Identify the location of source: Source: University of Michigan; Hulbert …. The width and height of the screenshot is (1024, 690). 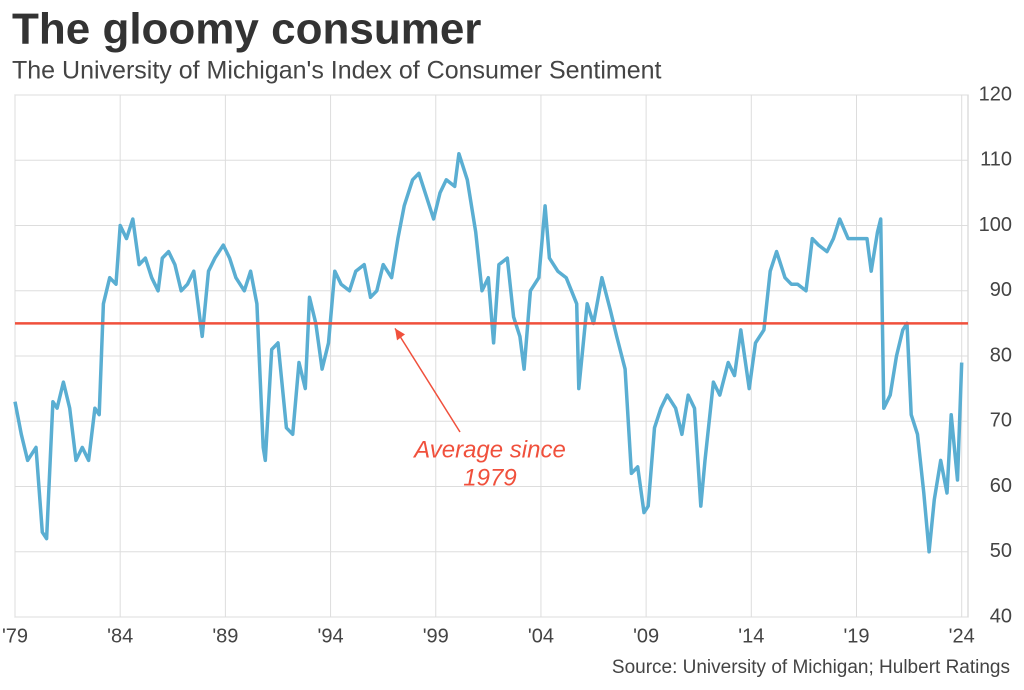
(811, 667).